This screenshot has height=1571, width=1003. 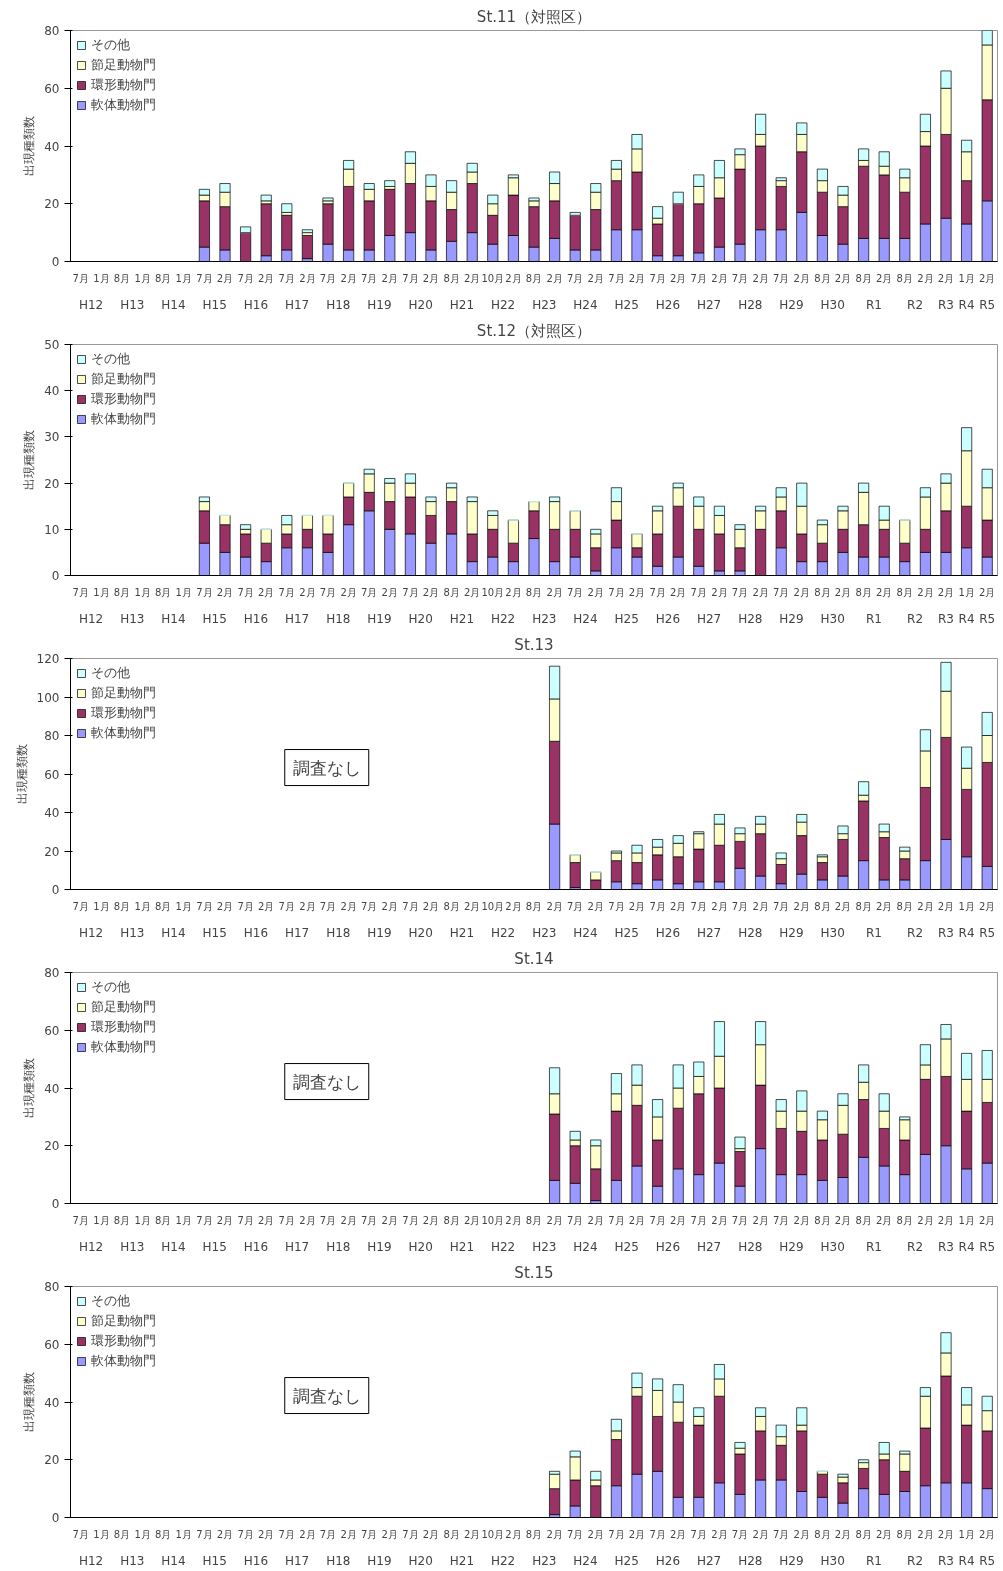 What do you see at coordinates (173, 1560) in the screenshot?
I see `text: H14` at bounding box center [173, 1560].